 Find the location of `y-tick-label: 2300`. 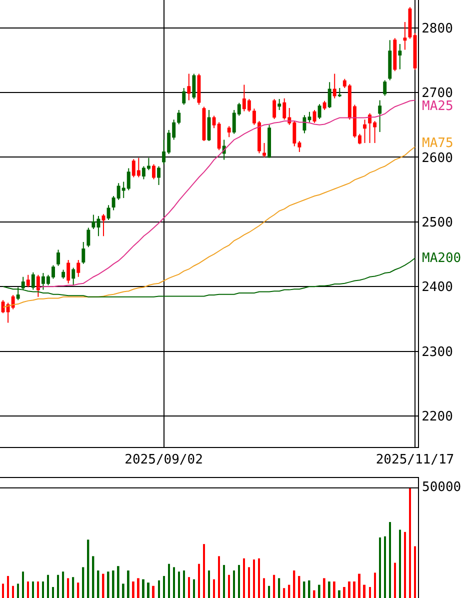

y-tick-label: 2300 is located at coordinates (437, 352).